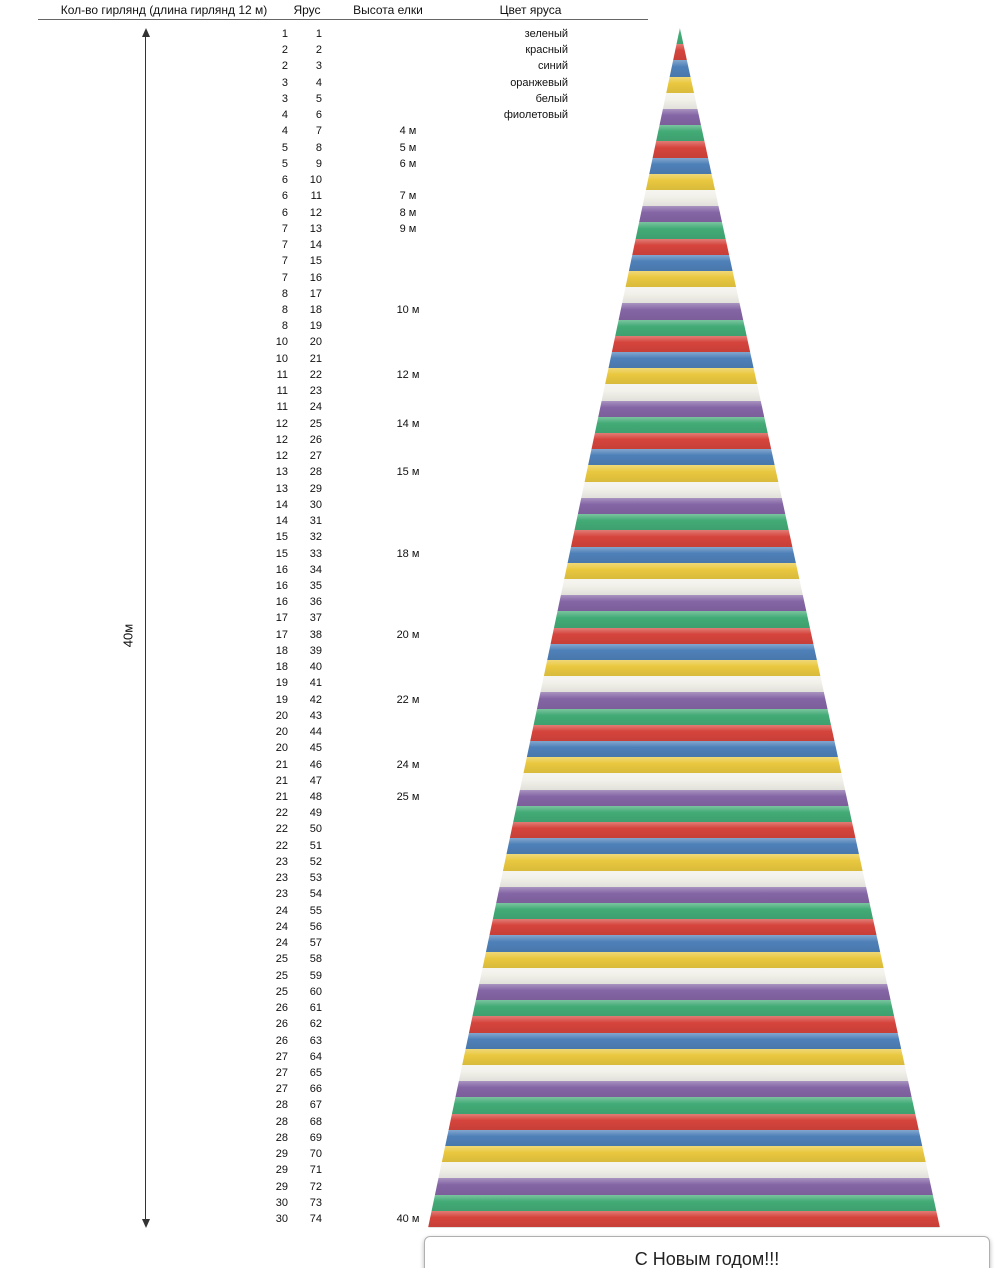 Image resolution: width=1000 pixels, height=1268 pixels. I want to click on tier-number-value: 54, so click(315, 894).